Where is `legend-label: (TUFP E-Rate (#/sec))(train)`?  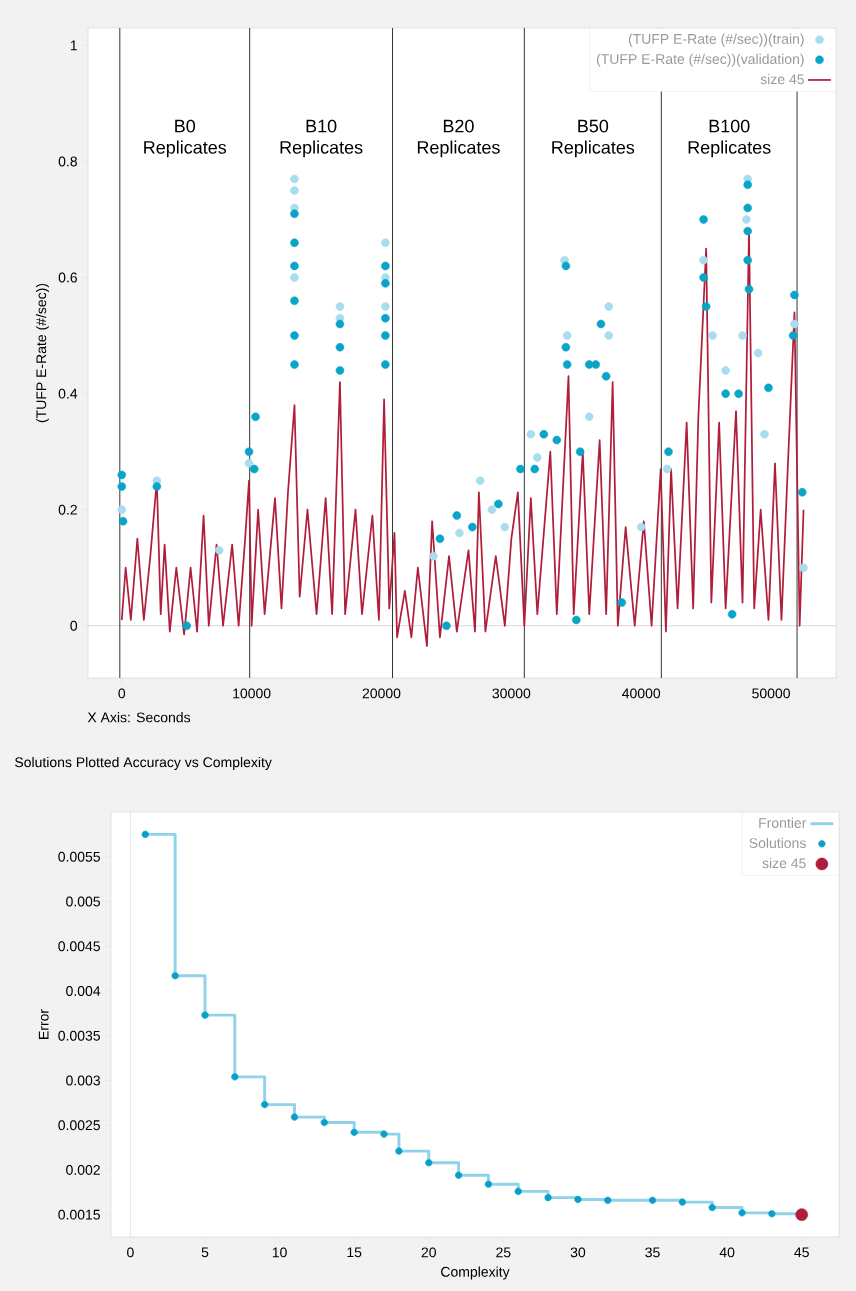 legend-label: (TUFP E-Rate (#/sec))(train) is located at coordinates (716, 40).